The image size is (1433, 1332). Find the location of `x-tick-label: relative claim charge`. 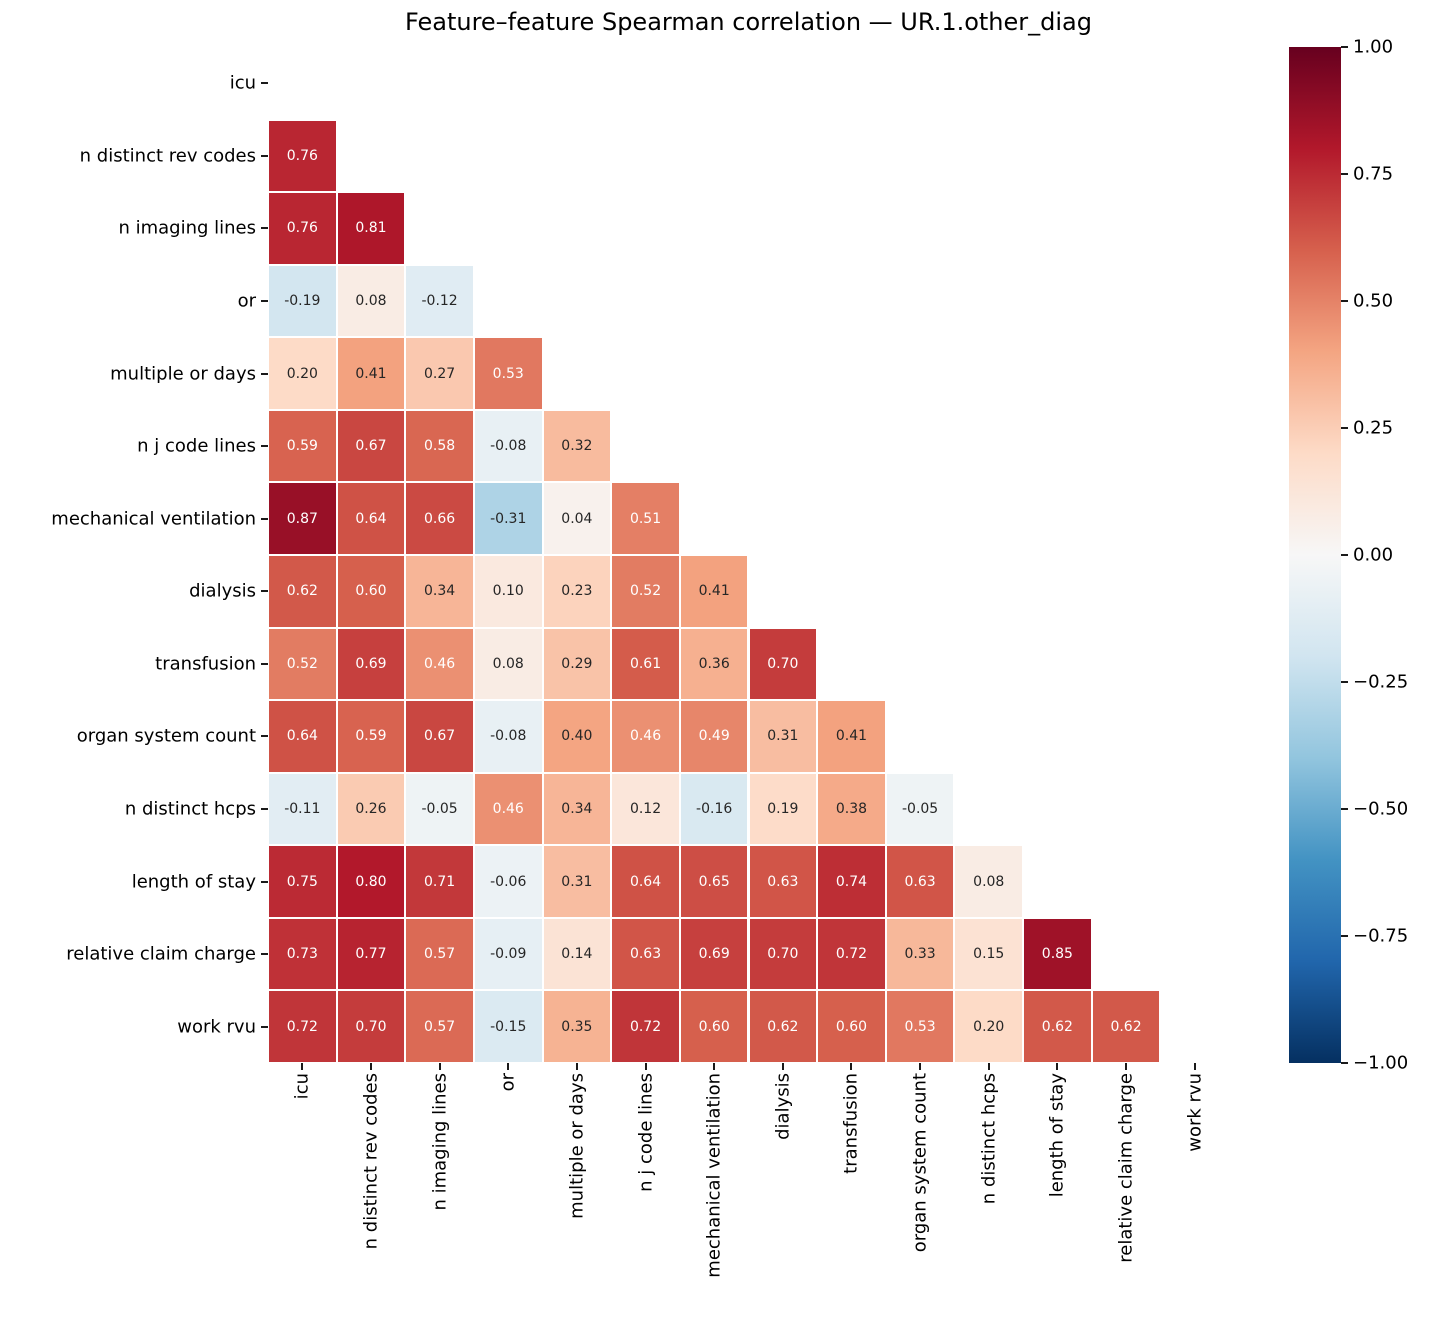

x-tick-label: relative claim charge is located at coordinates (1126, 1168).